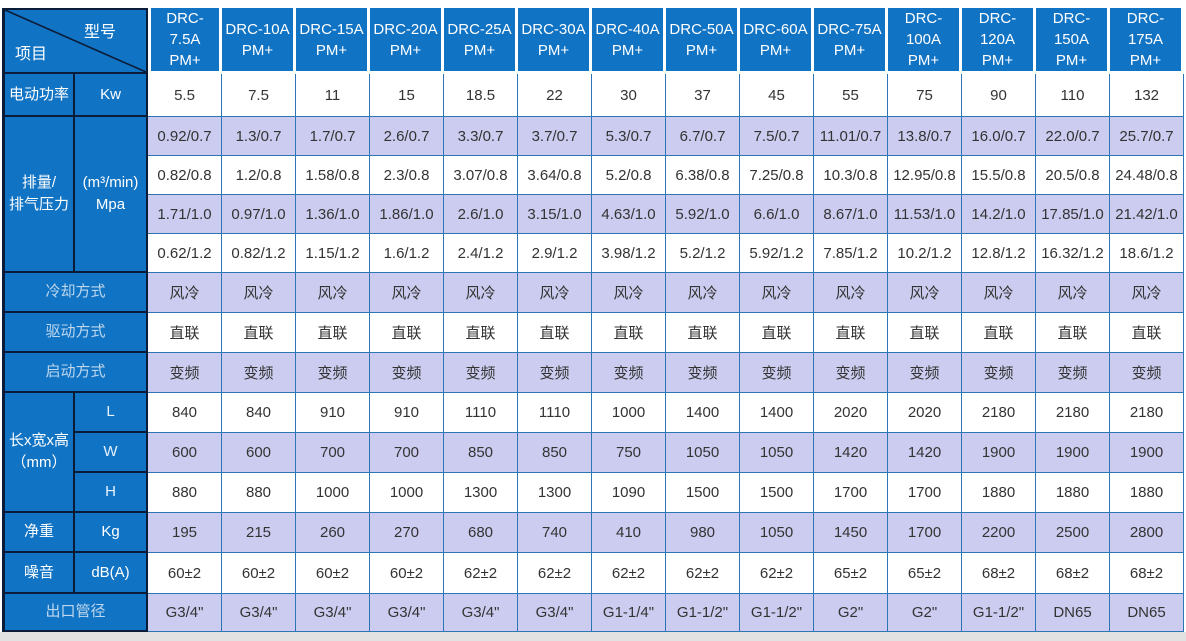  What do you see at coordinates (851, 453) in the screenshot?
I see `spec-cell: 1420` at bounding box center [851, 453].